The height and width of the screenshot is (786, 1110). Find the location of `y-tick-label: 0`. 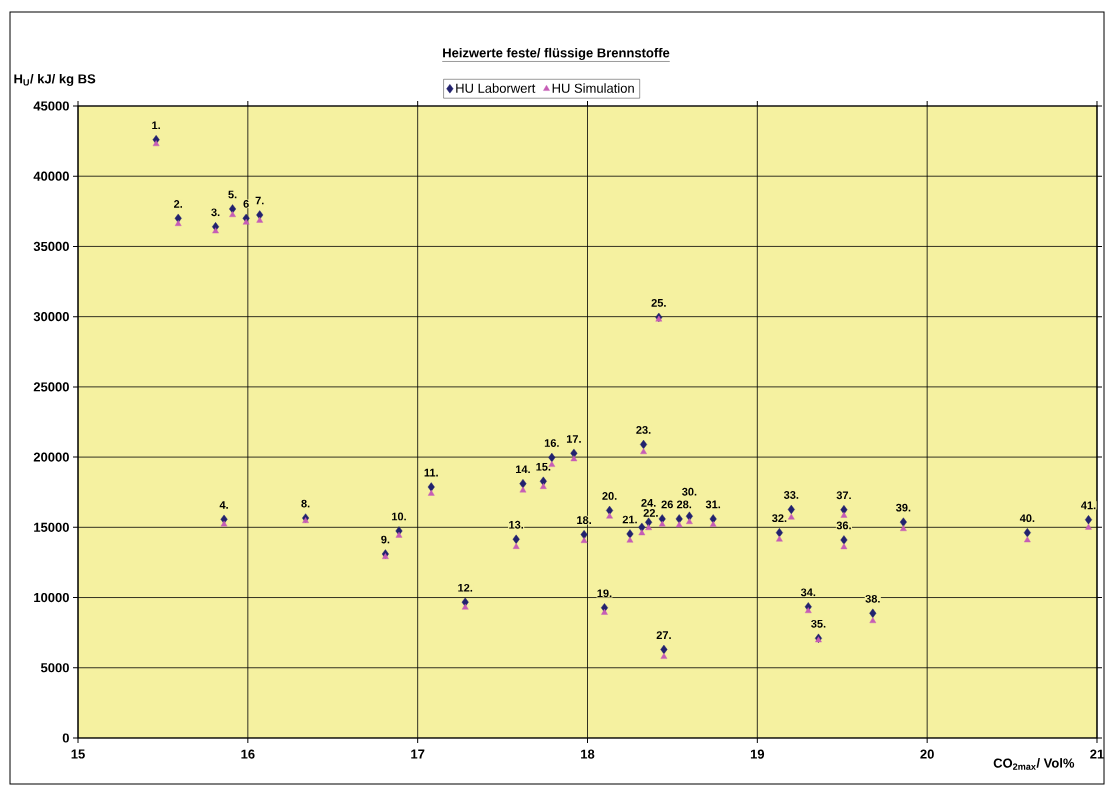

y-tick-label: 0 is located at coordinates (65, 738).